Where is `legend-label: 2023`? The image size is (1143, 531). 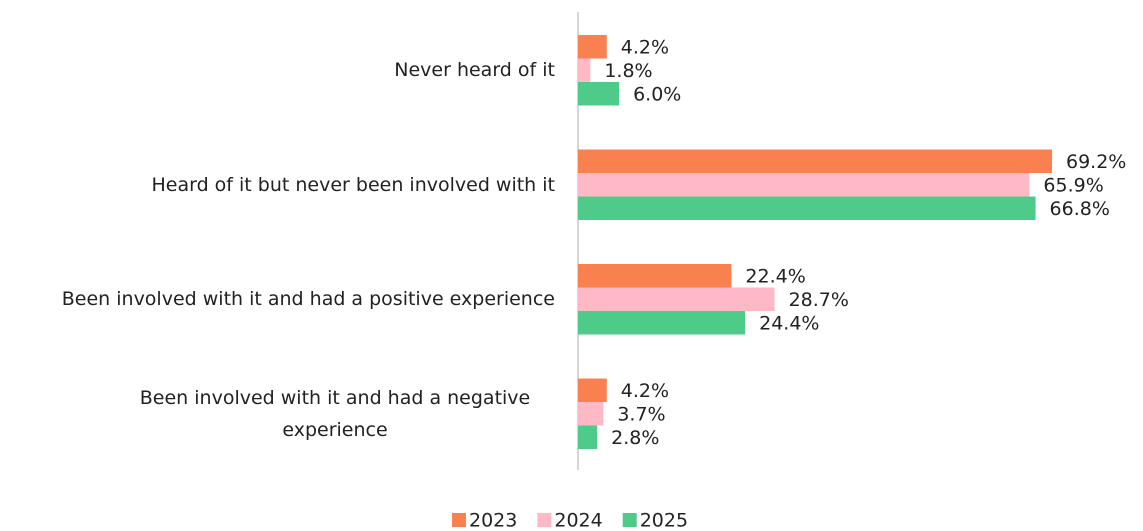 legend-label: 2023 is located at coordinates (493, 520).